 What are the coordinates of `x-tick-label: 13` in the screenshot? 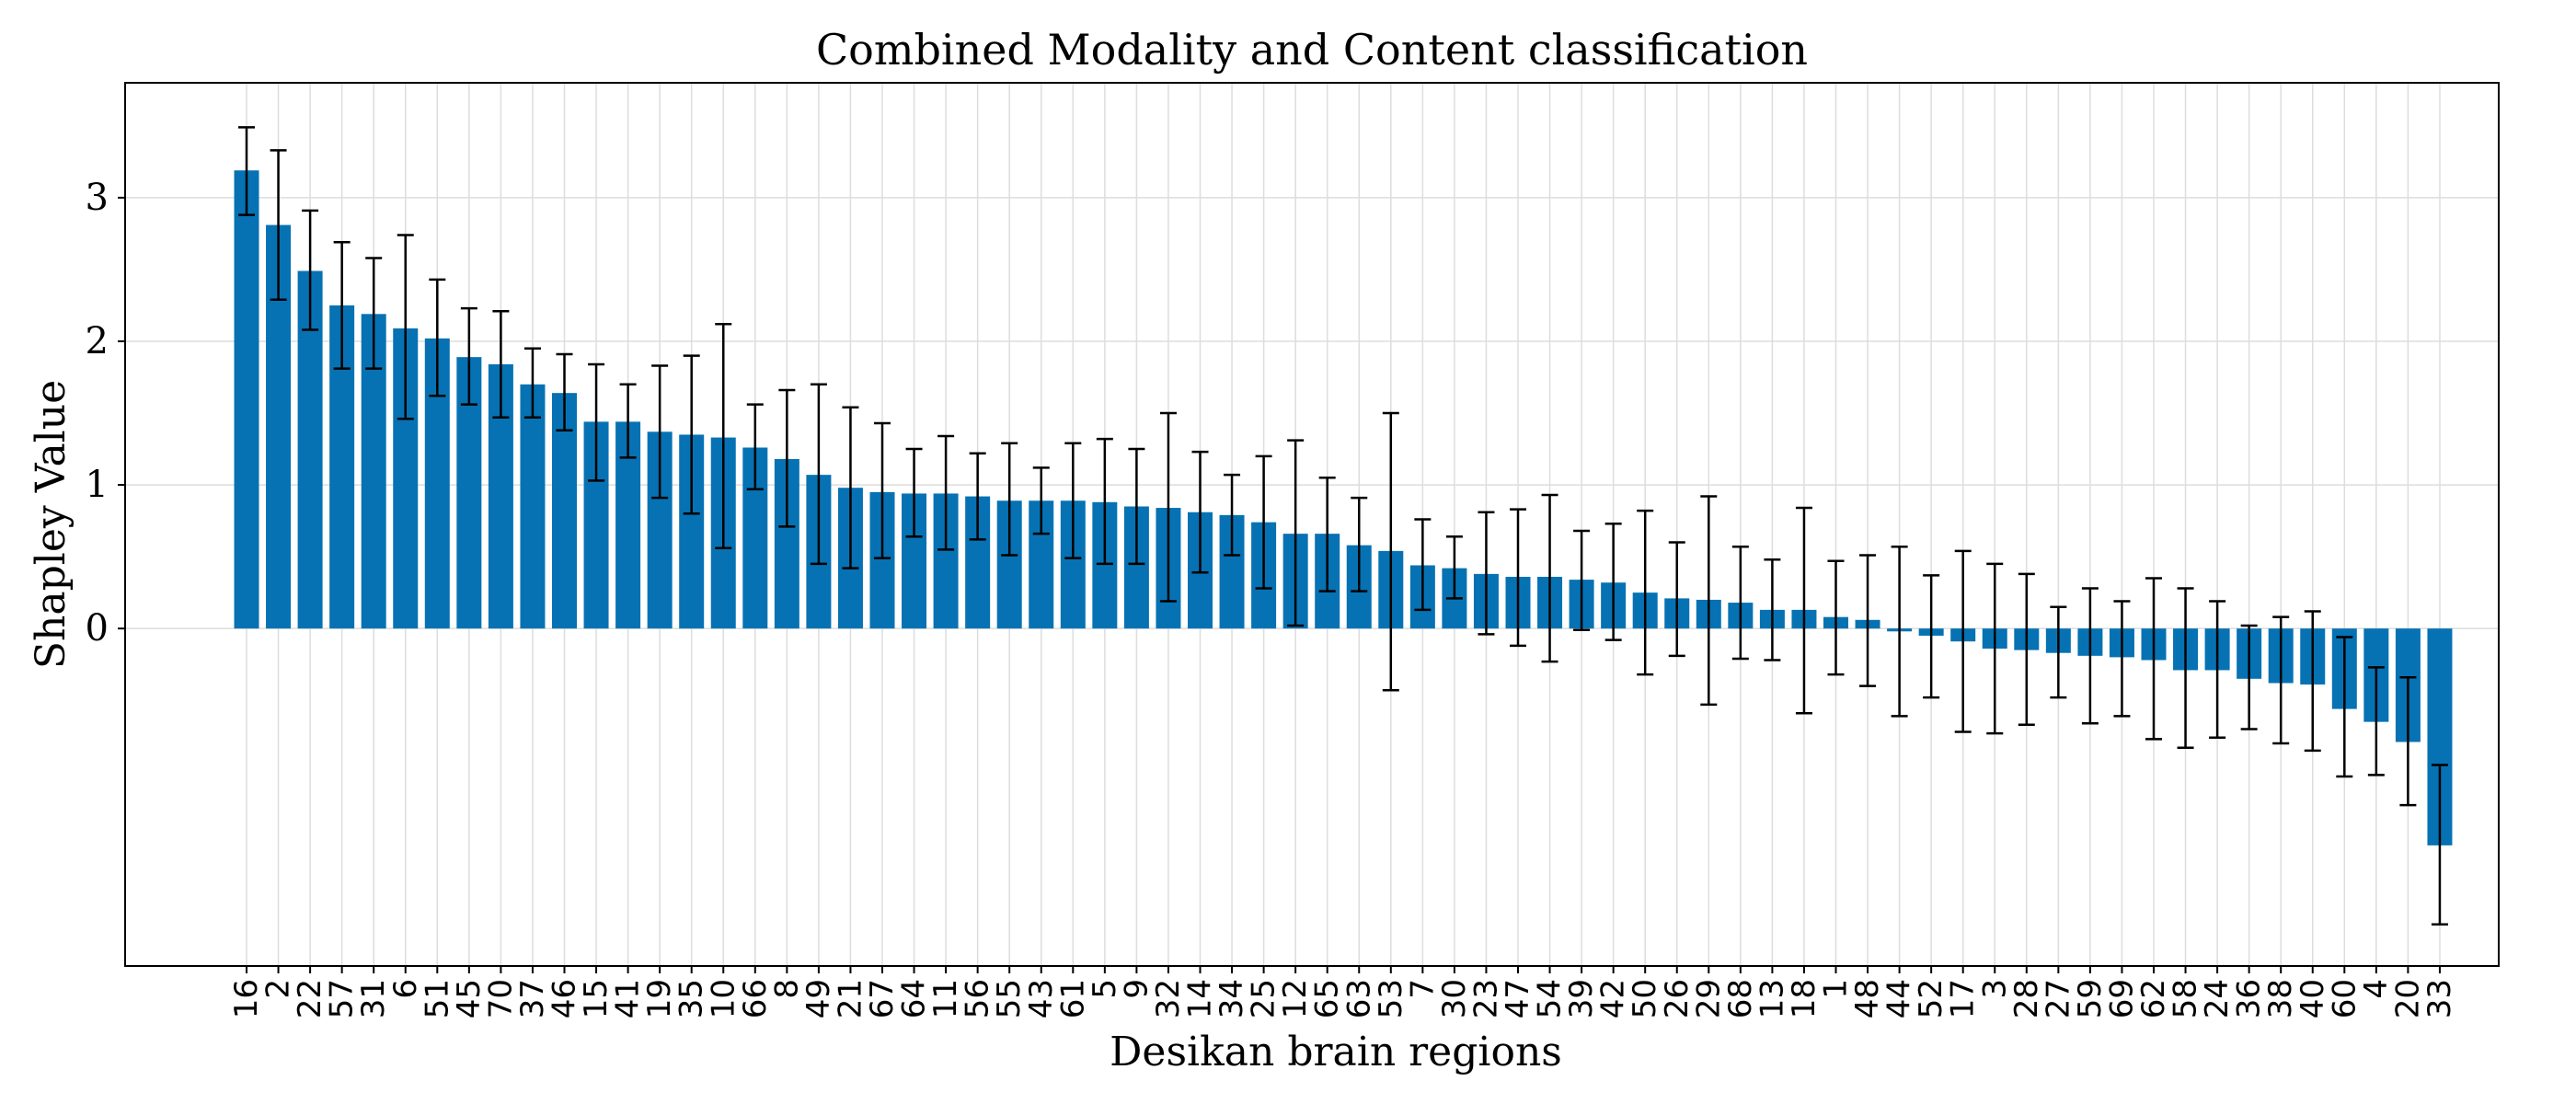 It's located at (1772, 998).